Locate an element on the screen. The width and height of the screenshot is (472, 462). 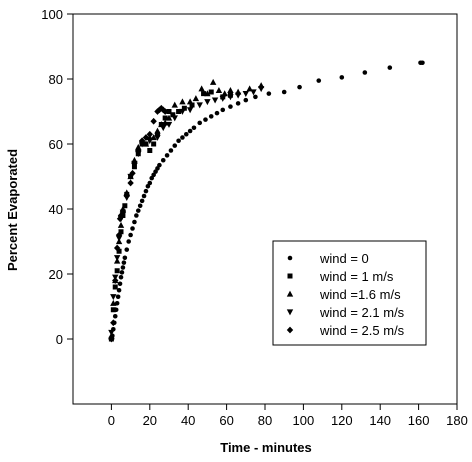
x-tick-label: 20 is located at coordinates (150, 420).